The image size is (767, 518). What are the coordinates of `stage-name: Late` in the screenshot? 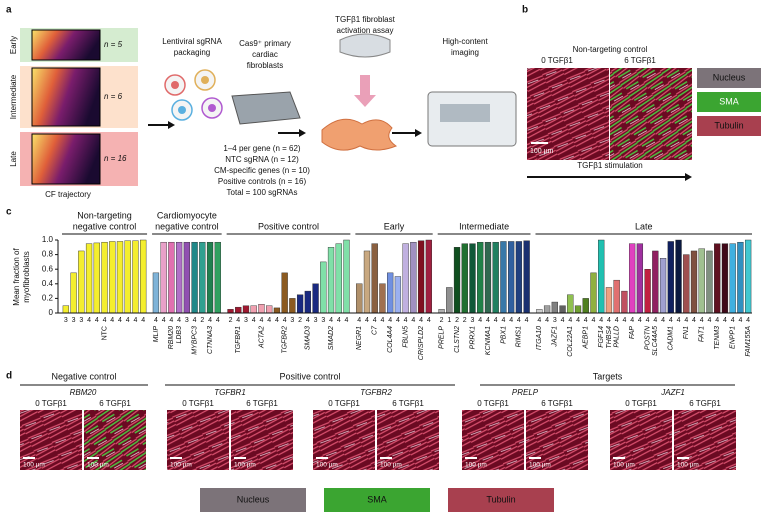 It's located at (13, 159).